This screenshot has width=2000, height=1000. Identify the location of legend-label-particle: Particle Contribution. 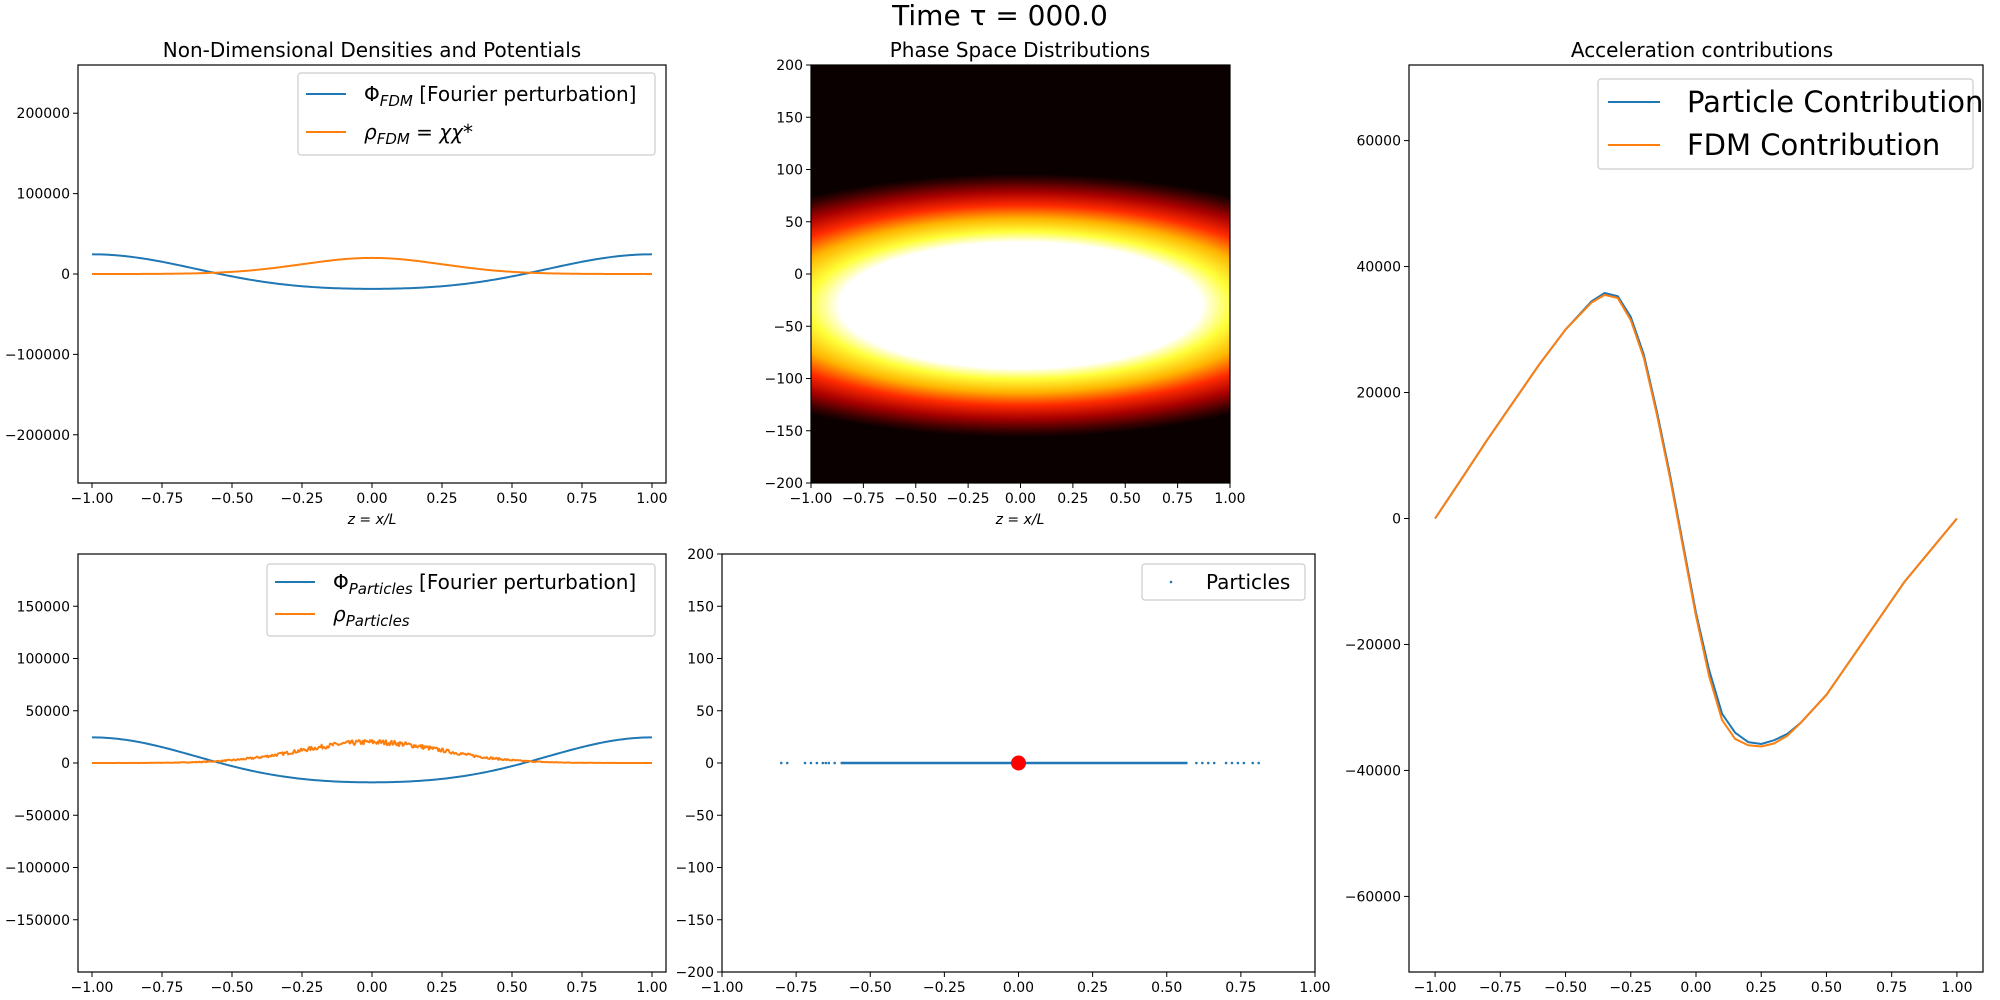
(1835, 102).